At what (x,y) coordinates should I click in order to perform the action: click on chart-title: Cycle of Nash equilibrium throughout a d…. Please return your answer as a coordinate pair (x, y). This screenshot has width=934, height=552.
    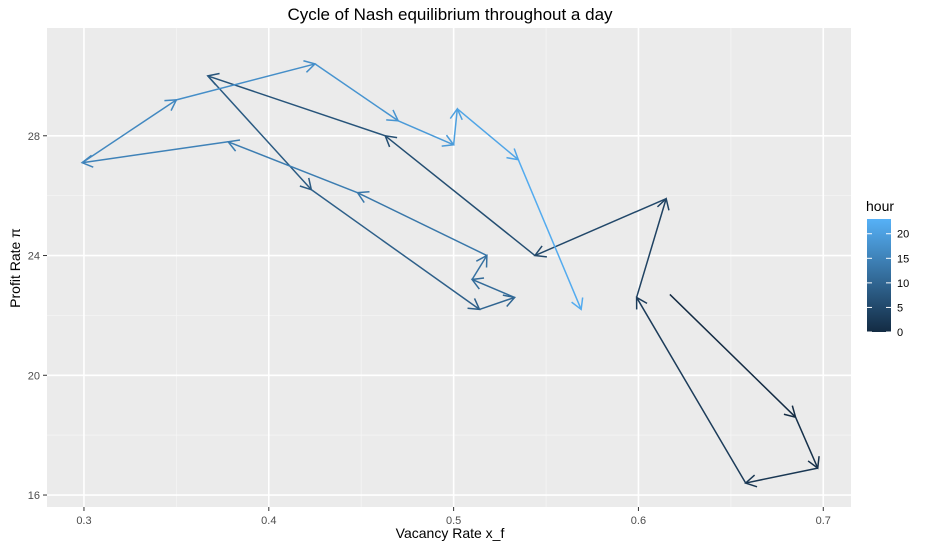
    Looking at the image, I should click on (450, 14).